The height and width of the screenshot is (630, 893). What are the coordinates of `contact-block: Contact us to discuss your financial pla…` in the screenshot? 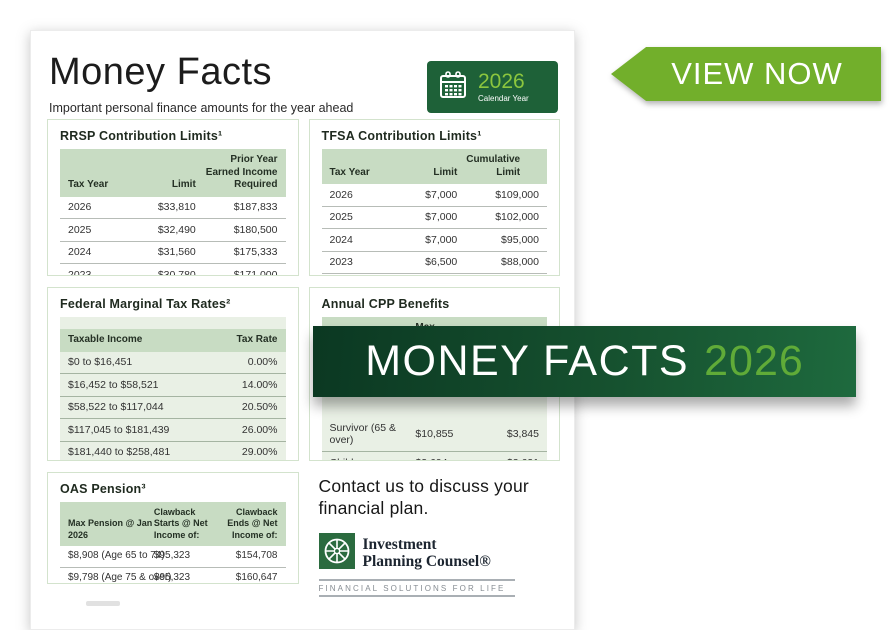 It's located at (435, 535).